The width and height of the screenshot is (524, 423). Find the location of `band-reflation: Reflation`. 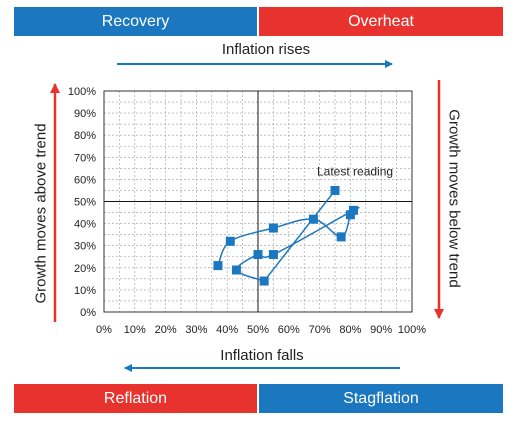

band-reflation: Reflation is located at coordinates (135, 398).